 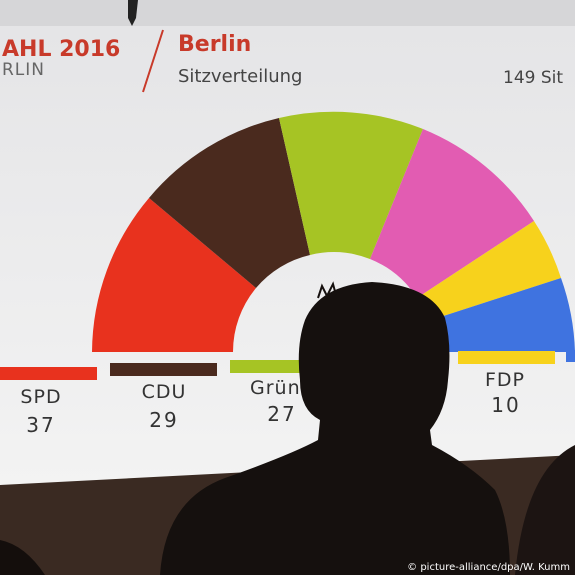 I want to click on microphone, so click(x=133, y=13).